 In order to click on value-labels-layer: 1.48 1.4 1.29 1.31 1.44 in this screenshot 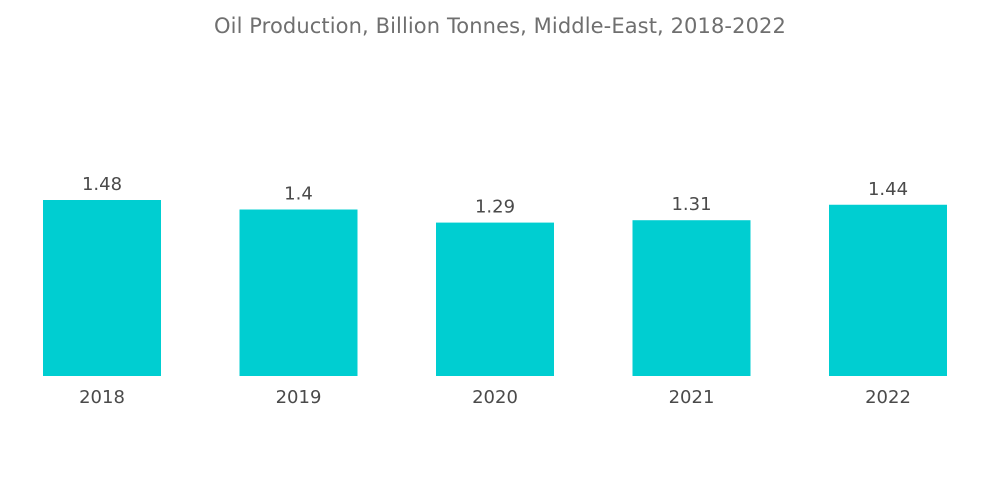, I will do `click(495, 196)`.